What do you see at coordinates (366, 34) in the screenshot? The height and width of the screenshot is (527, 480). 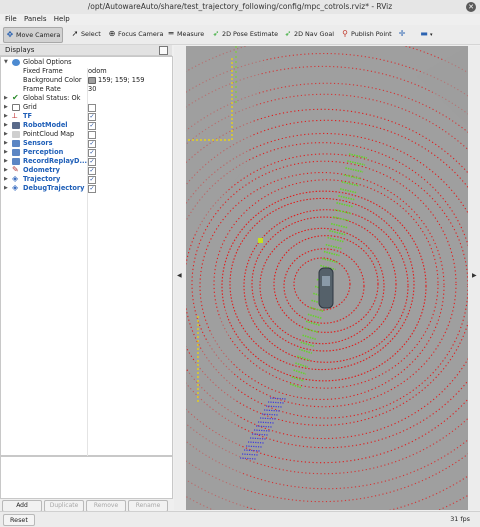 I see `publish-point-button: ⚲ Publish Point` at bounding box center [366, 34].